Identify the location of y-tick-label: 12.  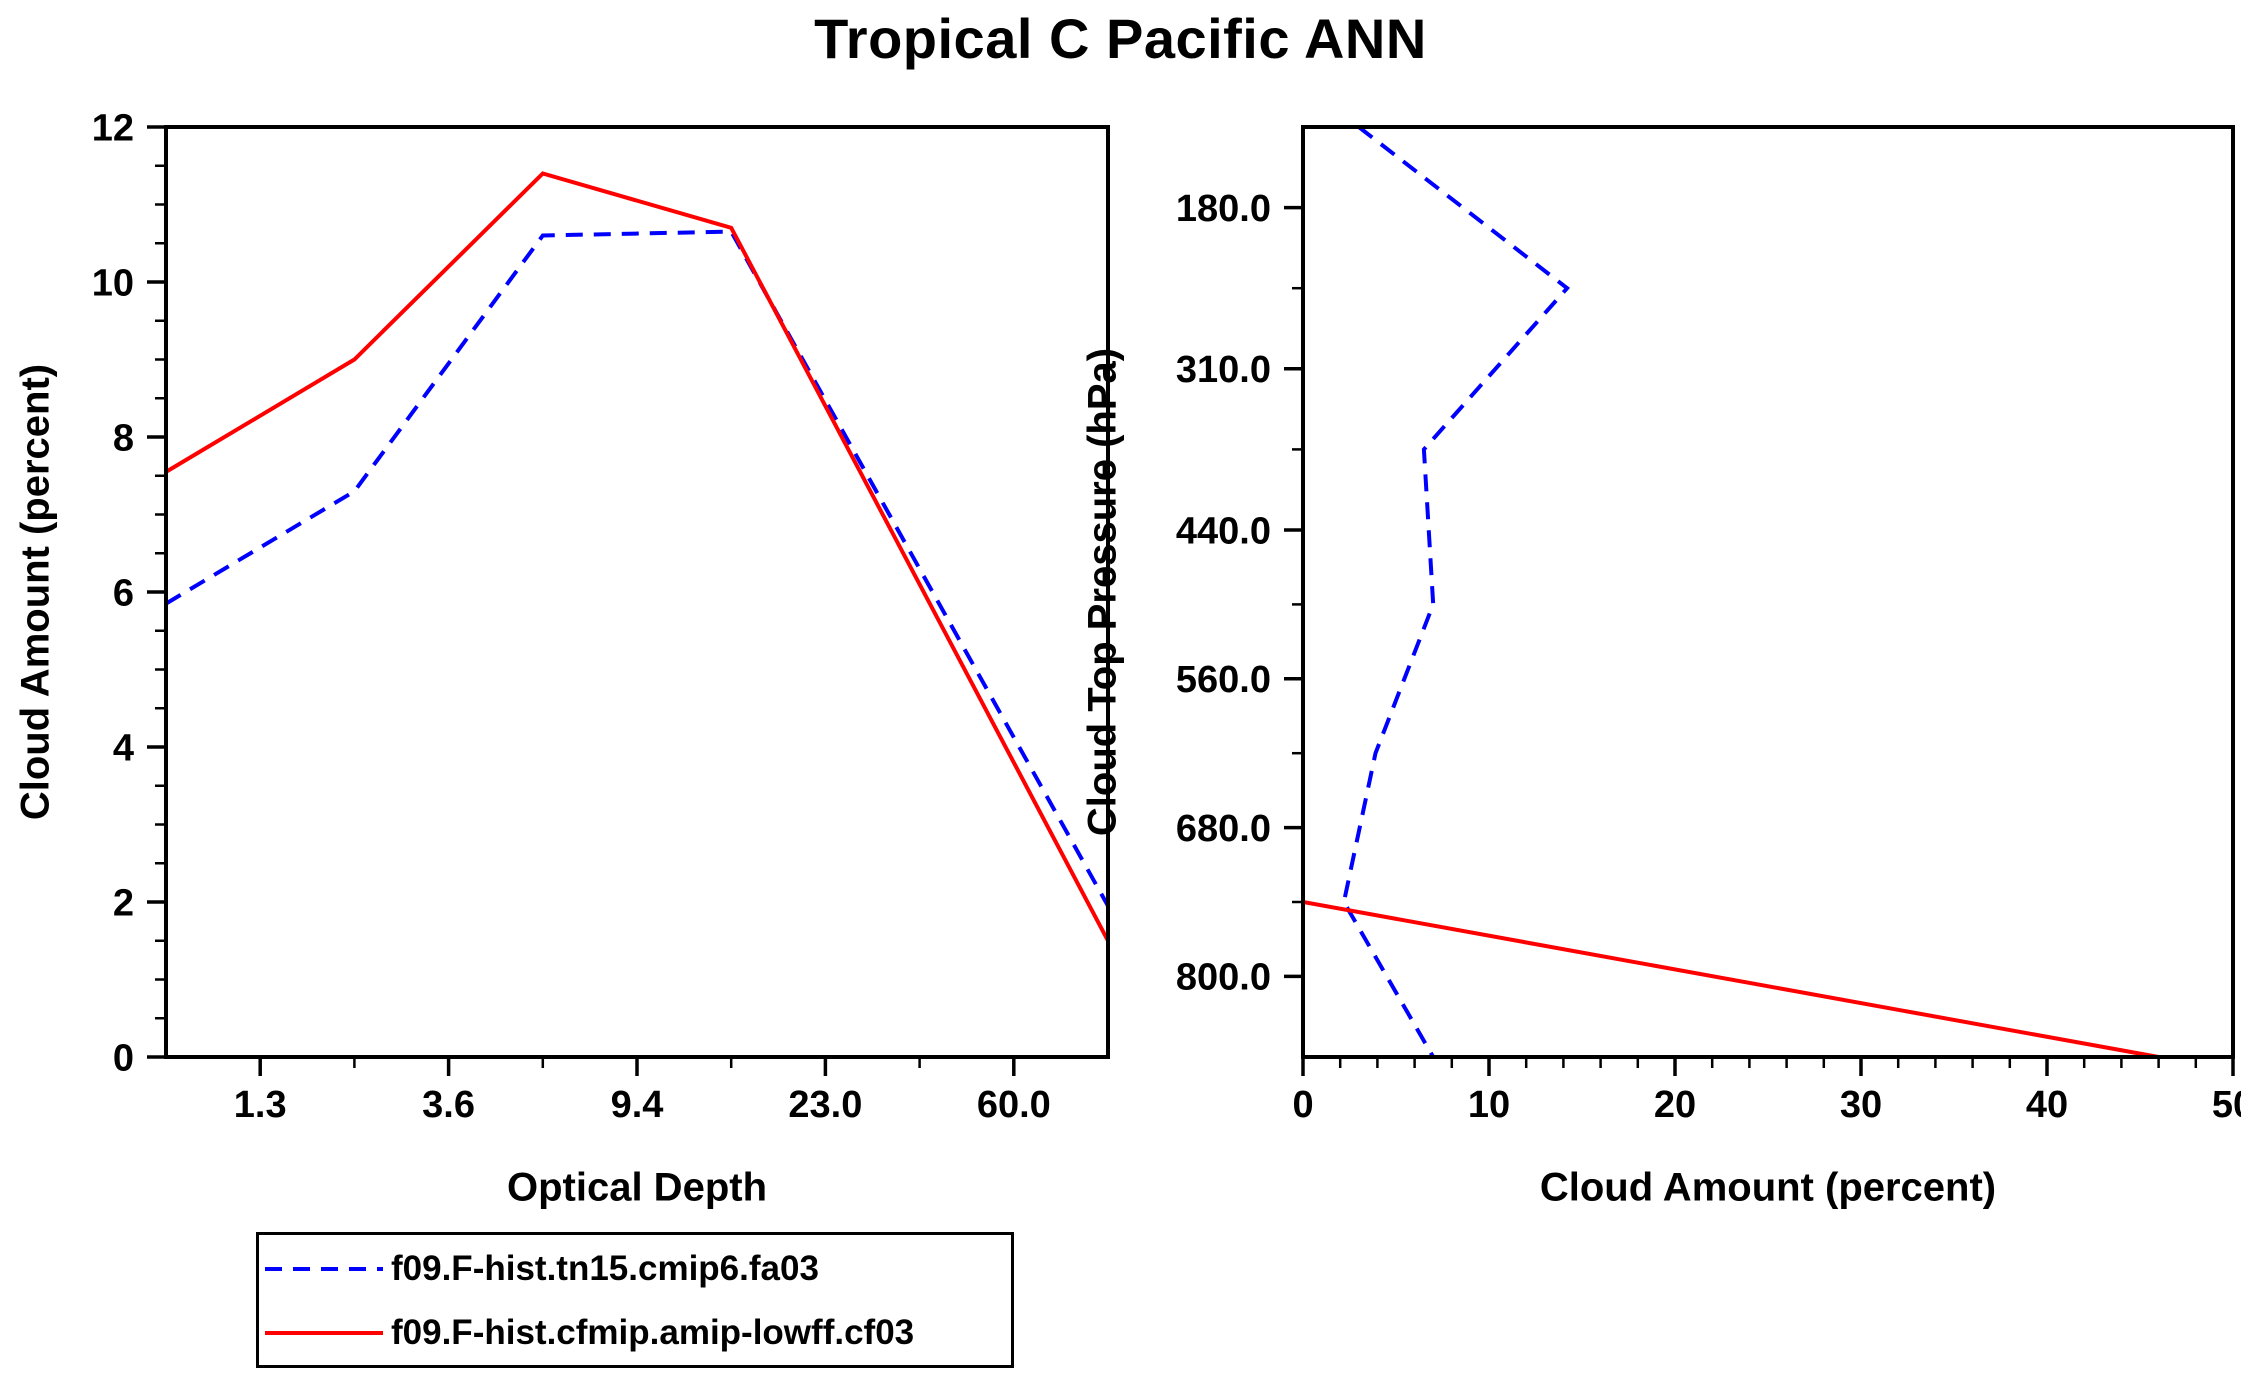
(113, 128).